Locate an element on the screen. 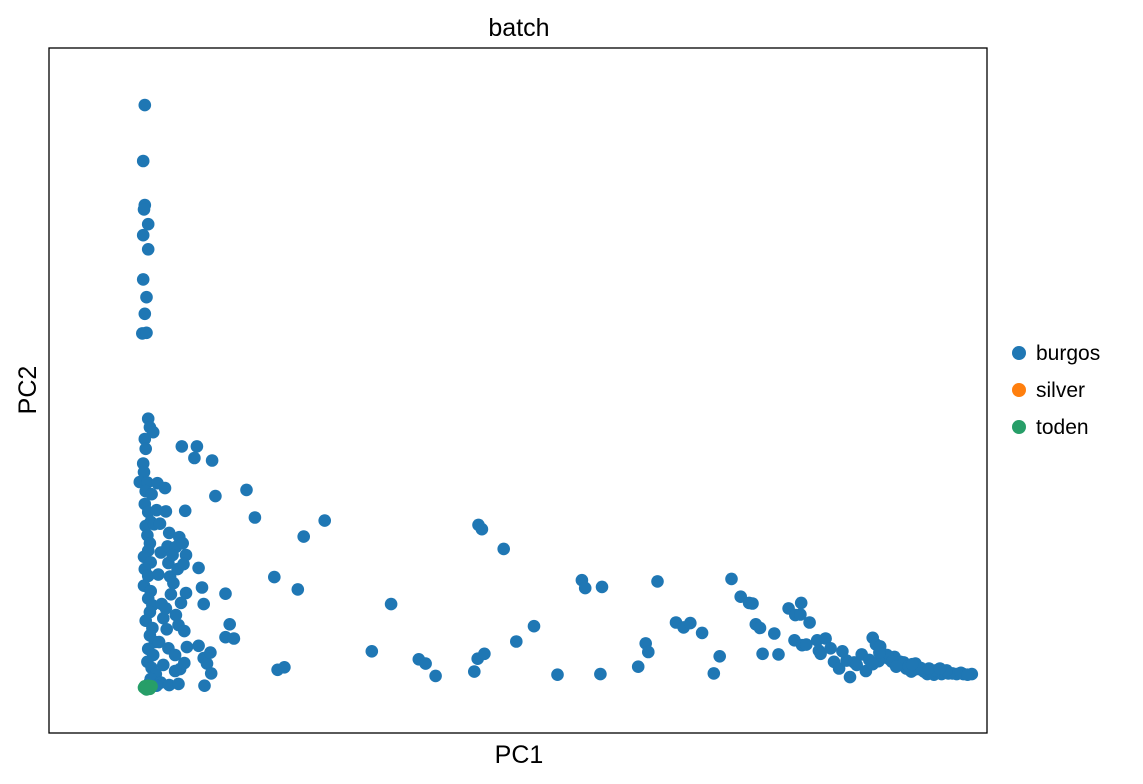 This screenshot has height=784, width=1143. legend-marker-silver is located at coordinates (1019, 390).